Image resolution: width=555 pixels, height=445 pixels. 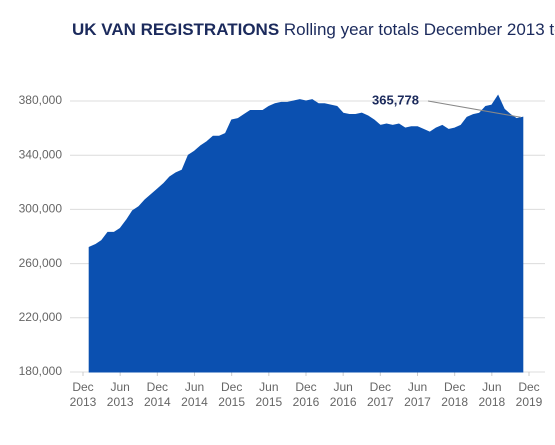 What do you see at coordinates (306, 394) in the screenshot?
I see `x-tick-label: Dec 2016` at bounding box center [306, 394].